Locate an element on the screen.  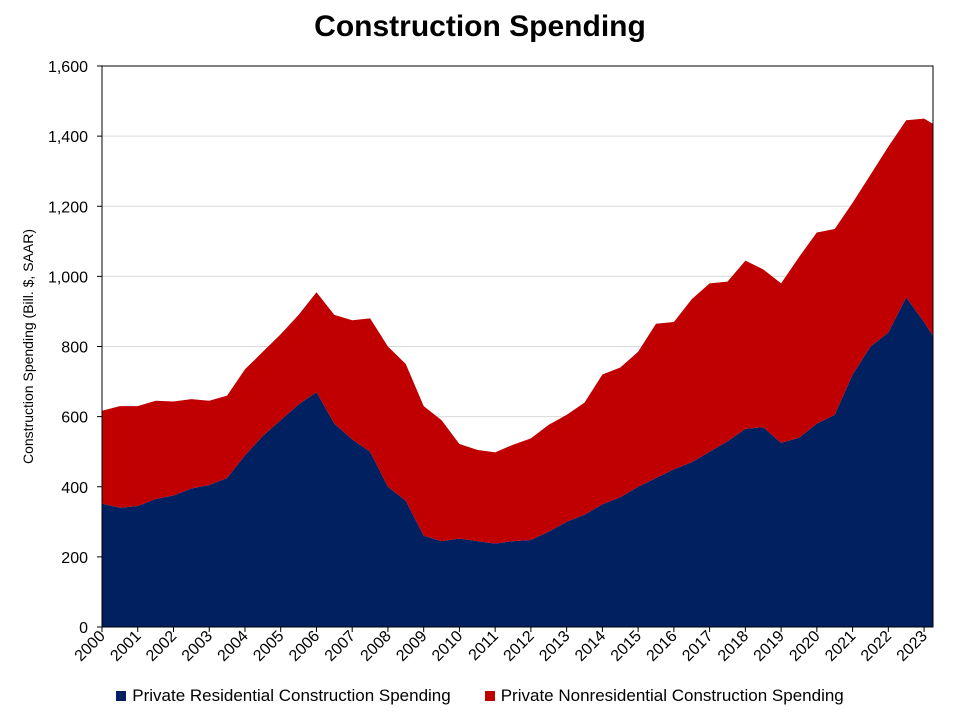
x-tick-label: 2004 is located at coordinates (233, 646).